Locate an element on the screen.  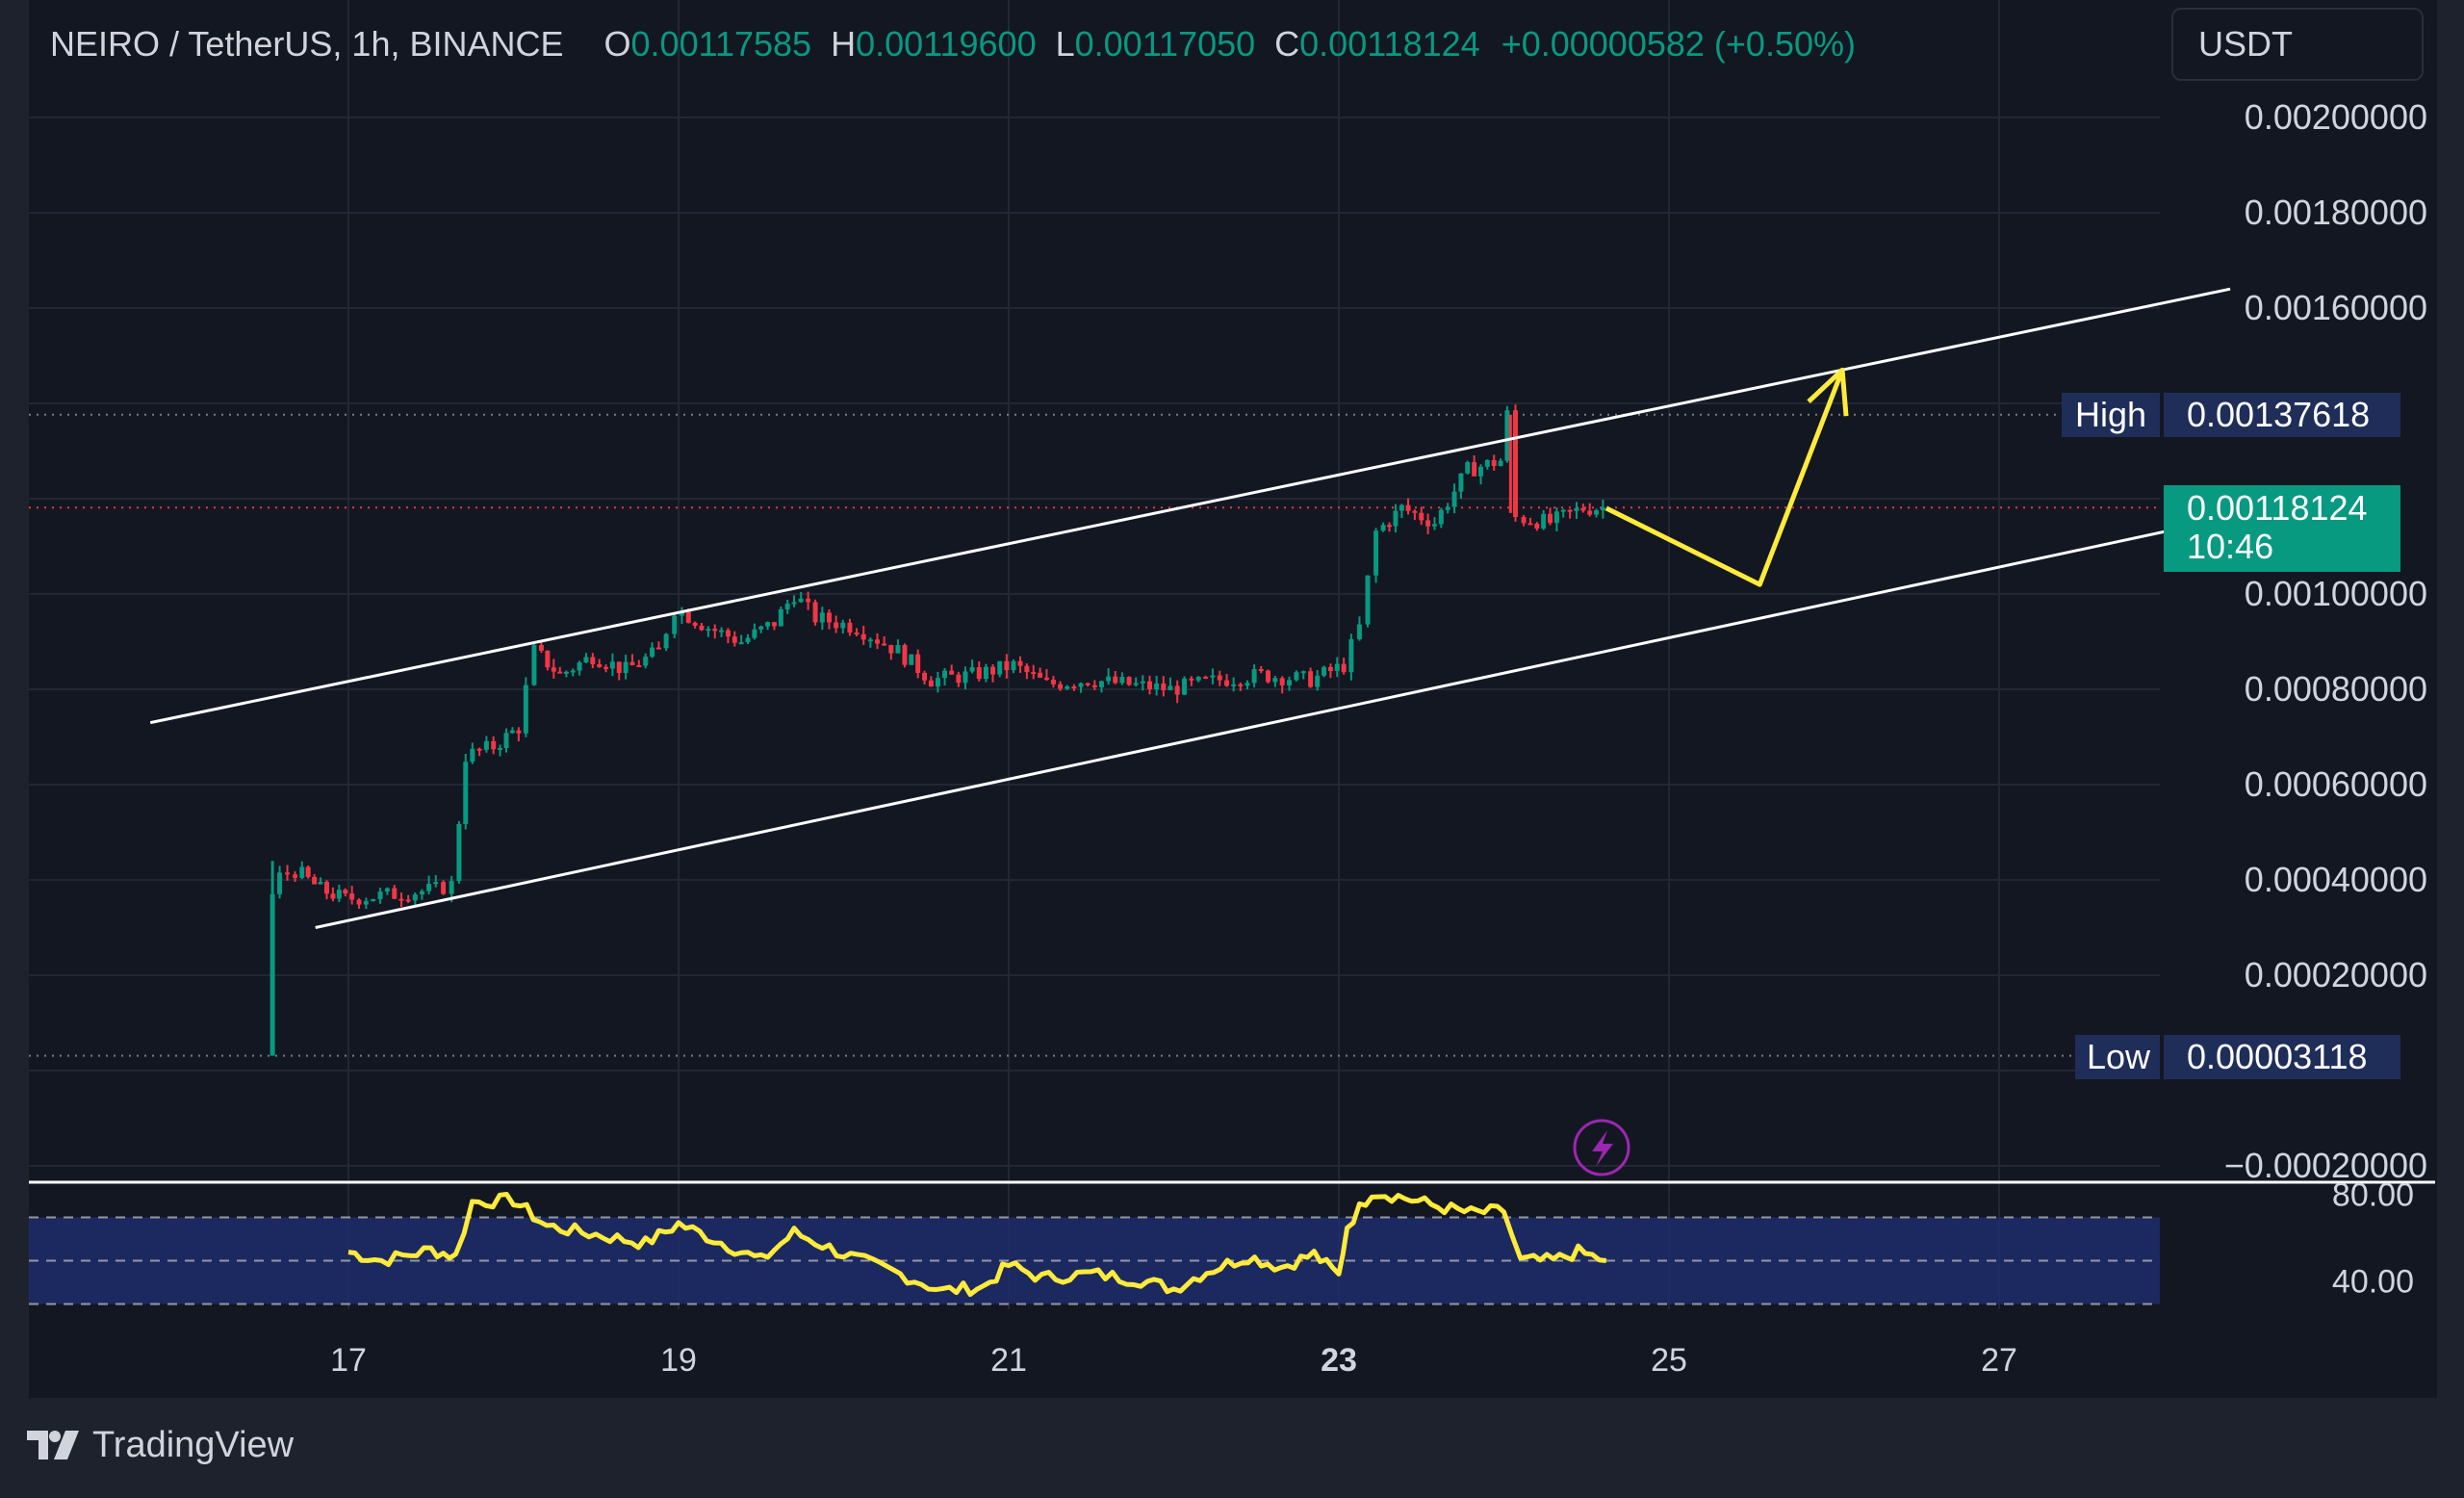
date-tick-label: 23 is located at coordinates (1339, 1360).